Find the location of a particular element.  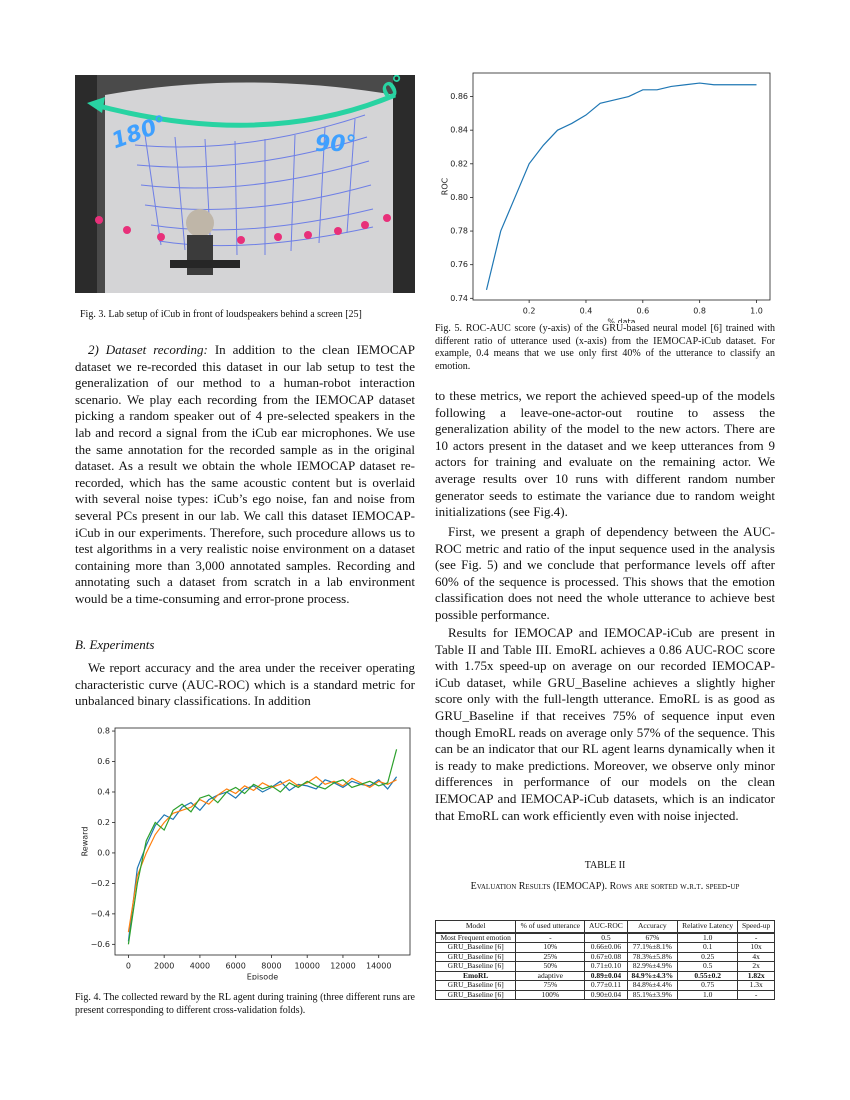

y-tick-label: −0.6 is located at coordinates (100, 944).